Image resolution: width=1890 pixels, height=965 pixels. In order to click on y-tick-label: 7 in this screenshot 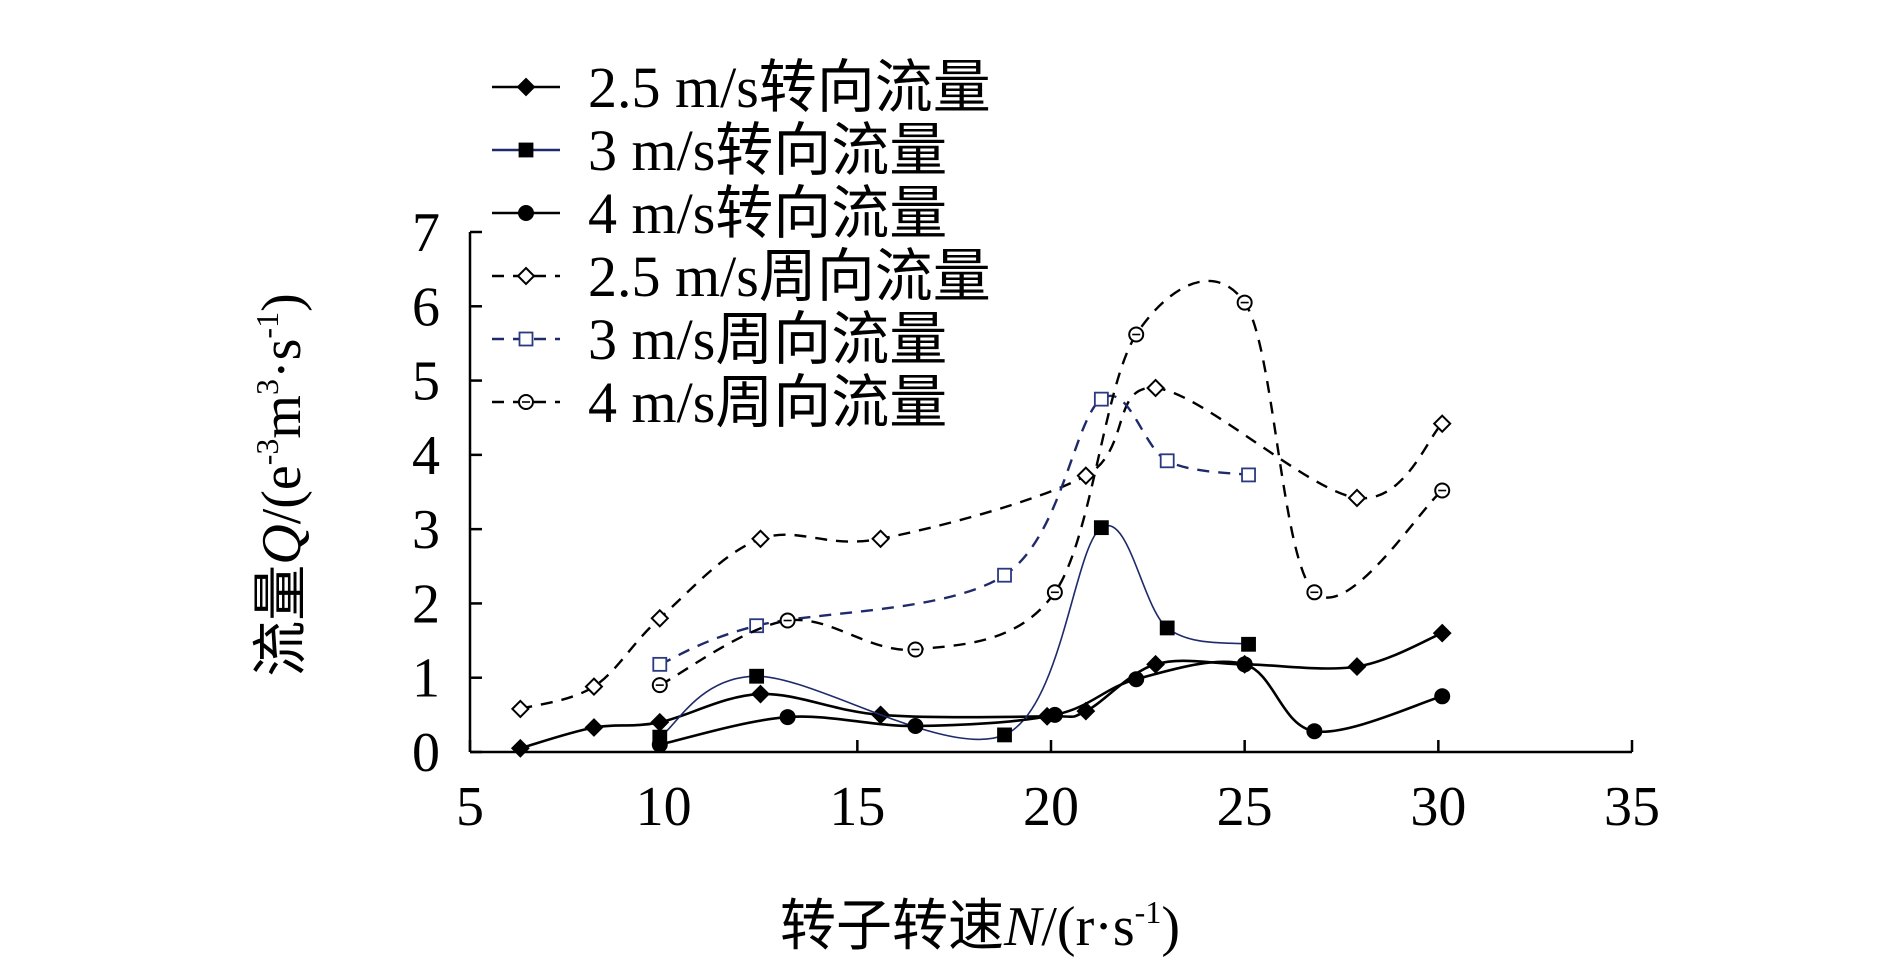, I will do `click(426, 233)`.